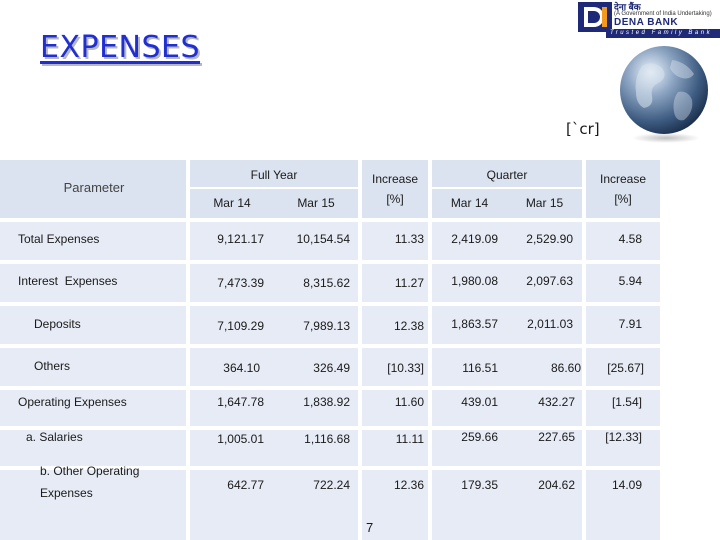 The width and height of the screenshot is (720, 540). I want to click on row-label-other-operating-line1: b. Other Operating, so click(90, 471).